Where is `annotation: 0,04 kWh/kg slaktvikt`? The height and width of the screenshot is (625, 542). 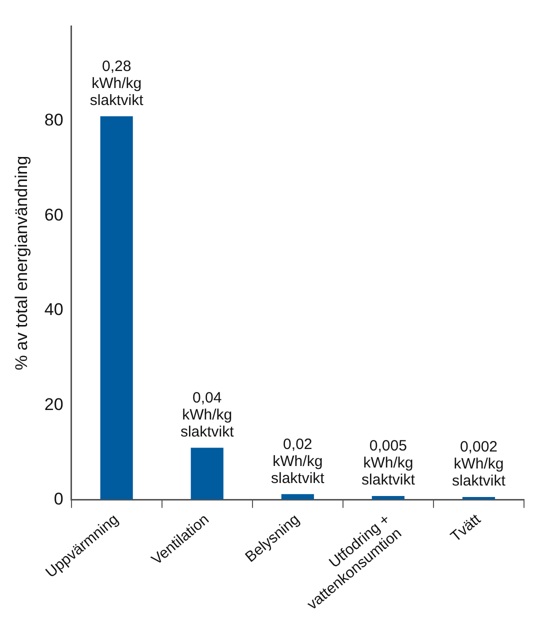 annotation: 0,04 kWh/kg slaktvikt is located at coordinates (207, 414).